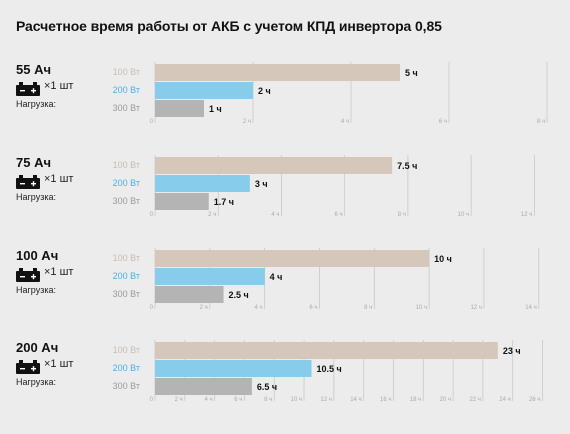 The image size is (570, 434). What do you see at coordinates (504, 400) in the screenshot?
I see `tick-label: 24 ч` at bounding box center [504, 400].